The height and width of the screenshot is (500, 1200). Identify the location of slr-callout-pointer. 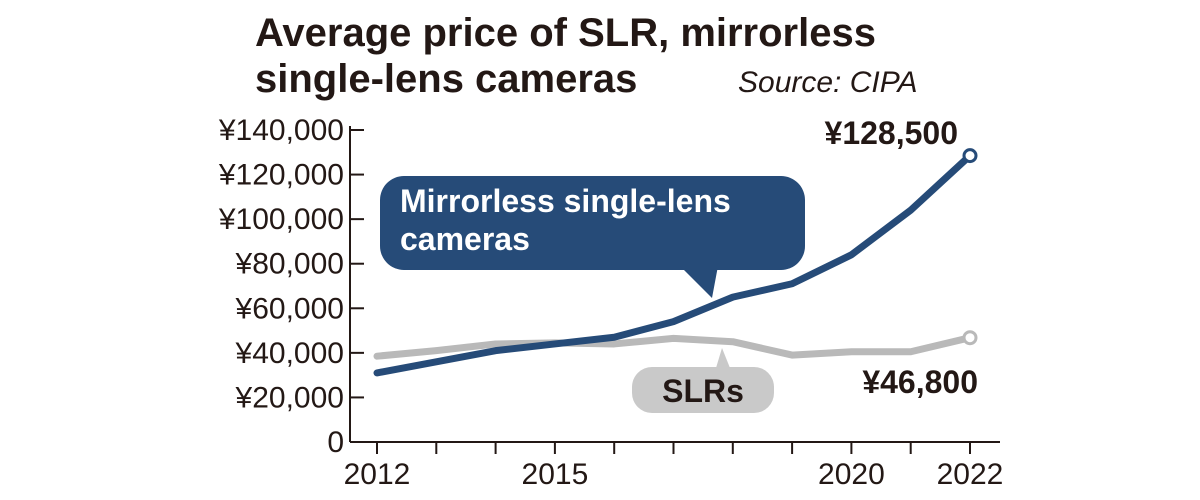
(723, 358).